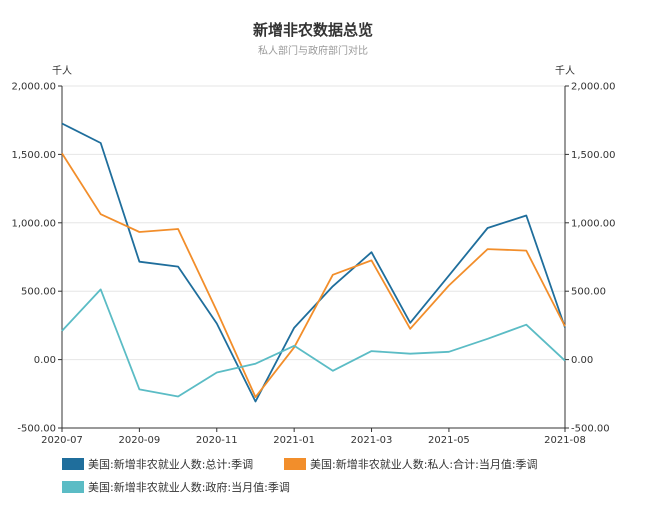 The height and width of the screenshot is (511, 650). Describe the element at coordinates (62, 440) in the screenshot. I see `x-tick-label: 2020-07` at that location.